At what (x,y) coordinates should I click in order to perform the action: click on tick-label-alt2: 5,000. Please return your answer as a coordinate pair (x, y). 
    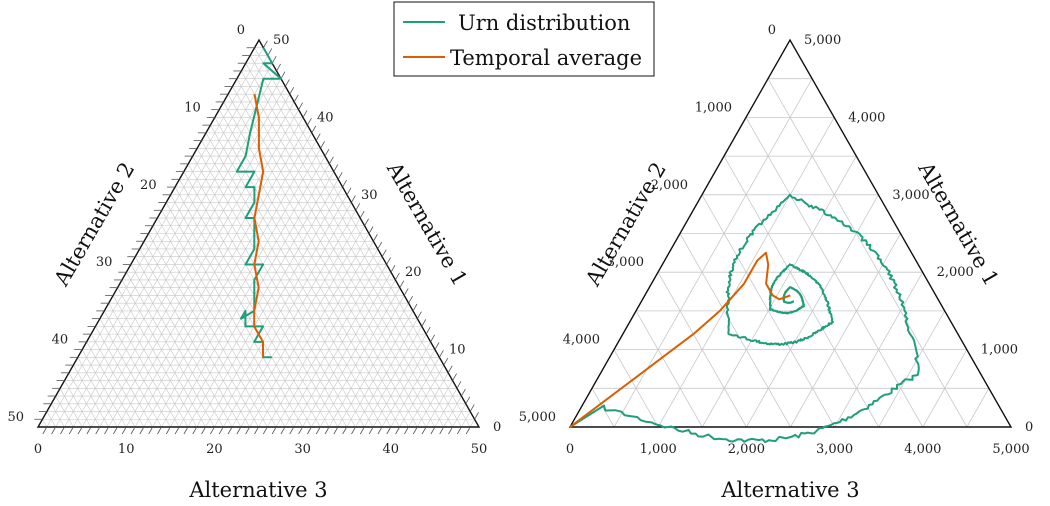
    Looking at the image, I should click on (537, 417).